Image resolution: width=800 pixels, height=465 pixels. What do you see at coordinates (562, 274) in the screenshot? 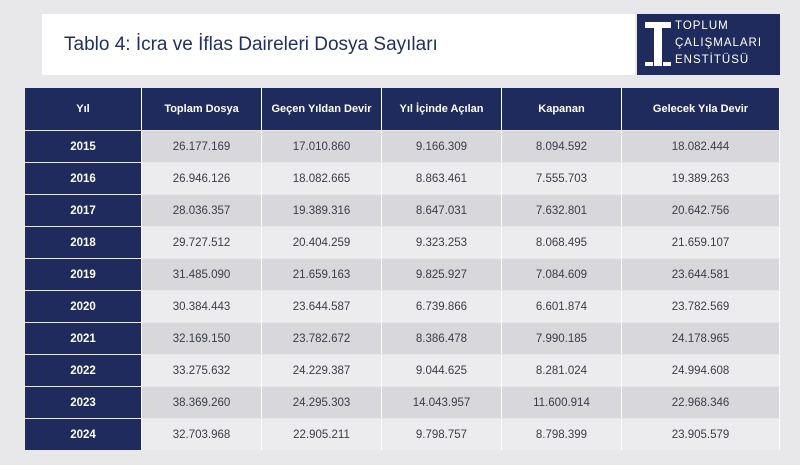
I see `value-cell: 7.084.609` at bounding box center [562, 274].